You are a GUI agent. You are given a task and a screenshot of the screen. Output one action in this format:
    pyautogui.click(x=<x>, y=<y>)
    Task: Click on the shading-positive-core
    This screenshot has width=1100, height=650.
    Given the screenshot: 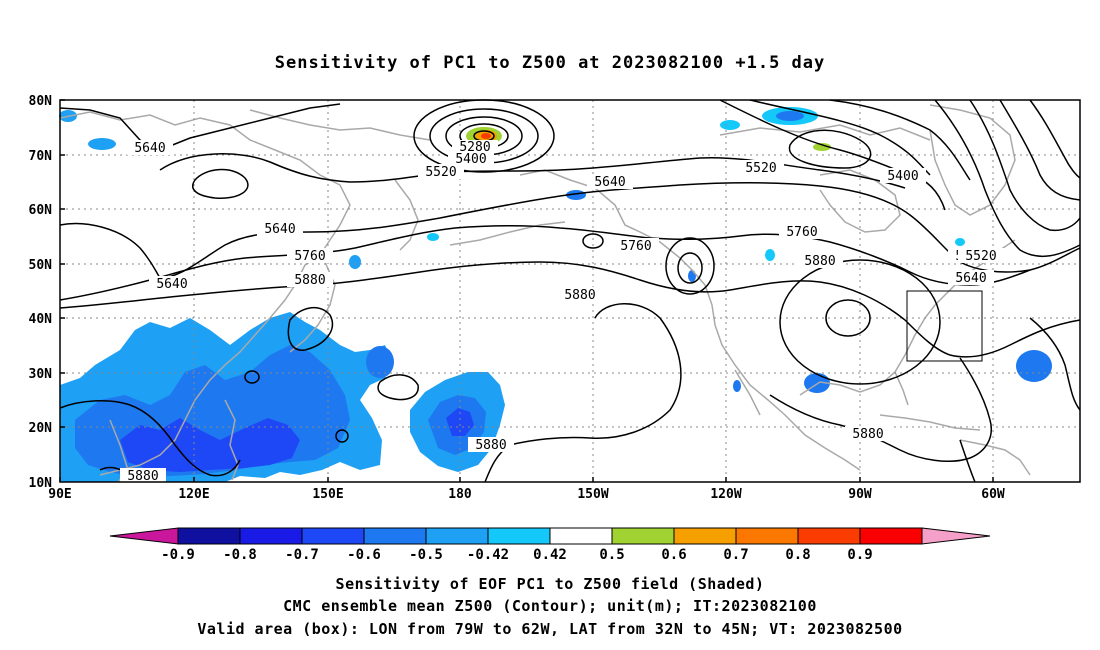 What is the action you would take?
    pyautogui.click(x=486, y=136)
    